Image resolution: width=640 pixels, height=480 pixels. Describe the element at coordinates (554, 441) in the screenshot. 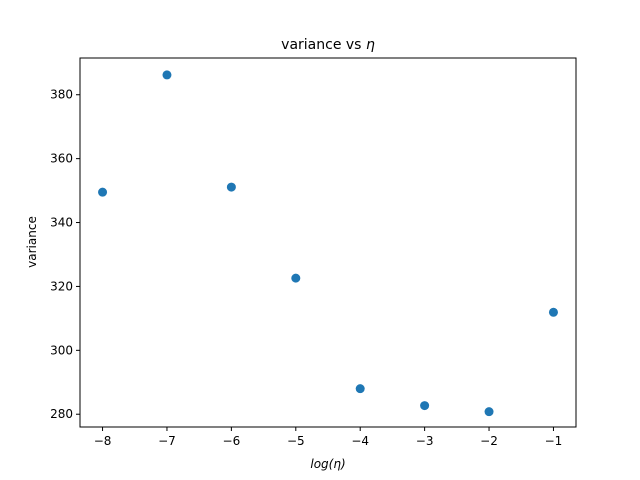

I see `x-tick-label: −1` at that location.